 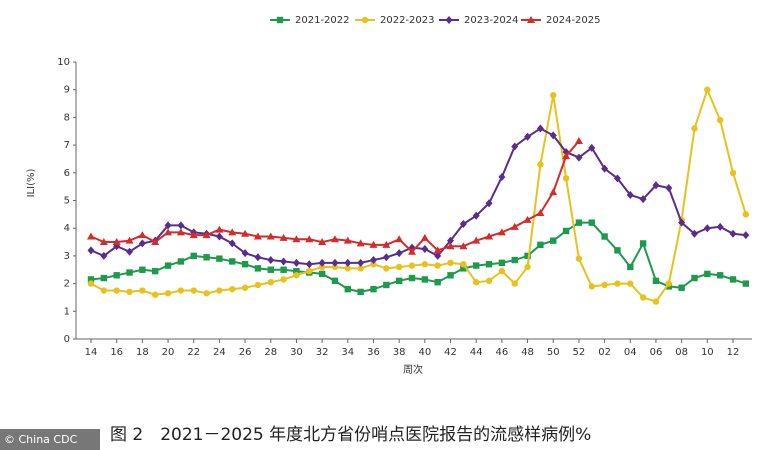 I want to click on x-tick-label: 26, so click(x=245, y=352).